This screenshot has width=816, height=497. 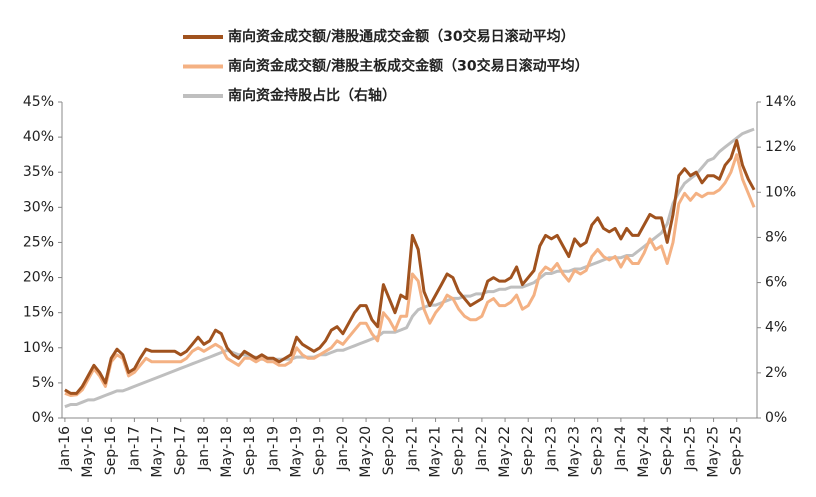 I want to click on x-tick-label: Sep-23, so click(x=598, y=450).